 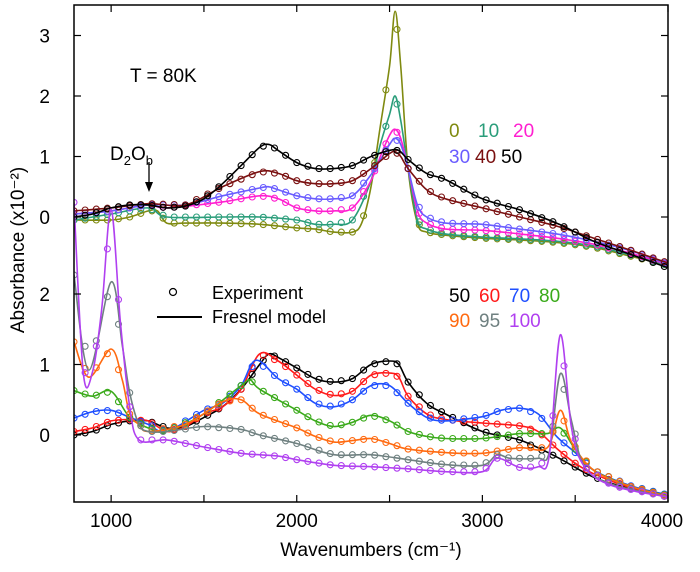 What do you see at coordinates (149, 177) in the screenshot?
I see `d2ob-arrow` at bounding box center [149, 177].